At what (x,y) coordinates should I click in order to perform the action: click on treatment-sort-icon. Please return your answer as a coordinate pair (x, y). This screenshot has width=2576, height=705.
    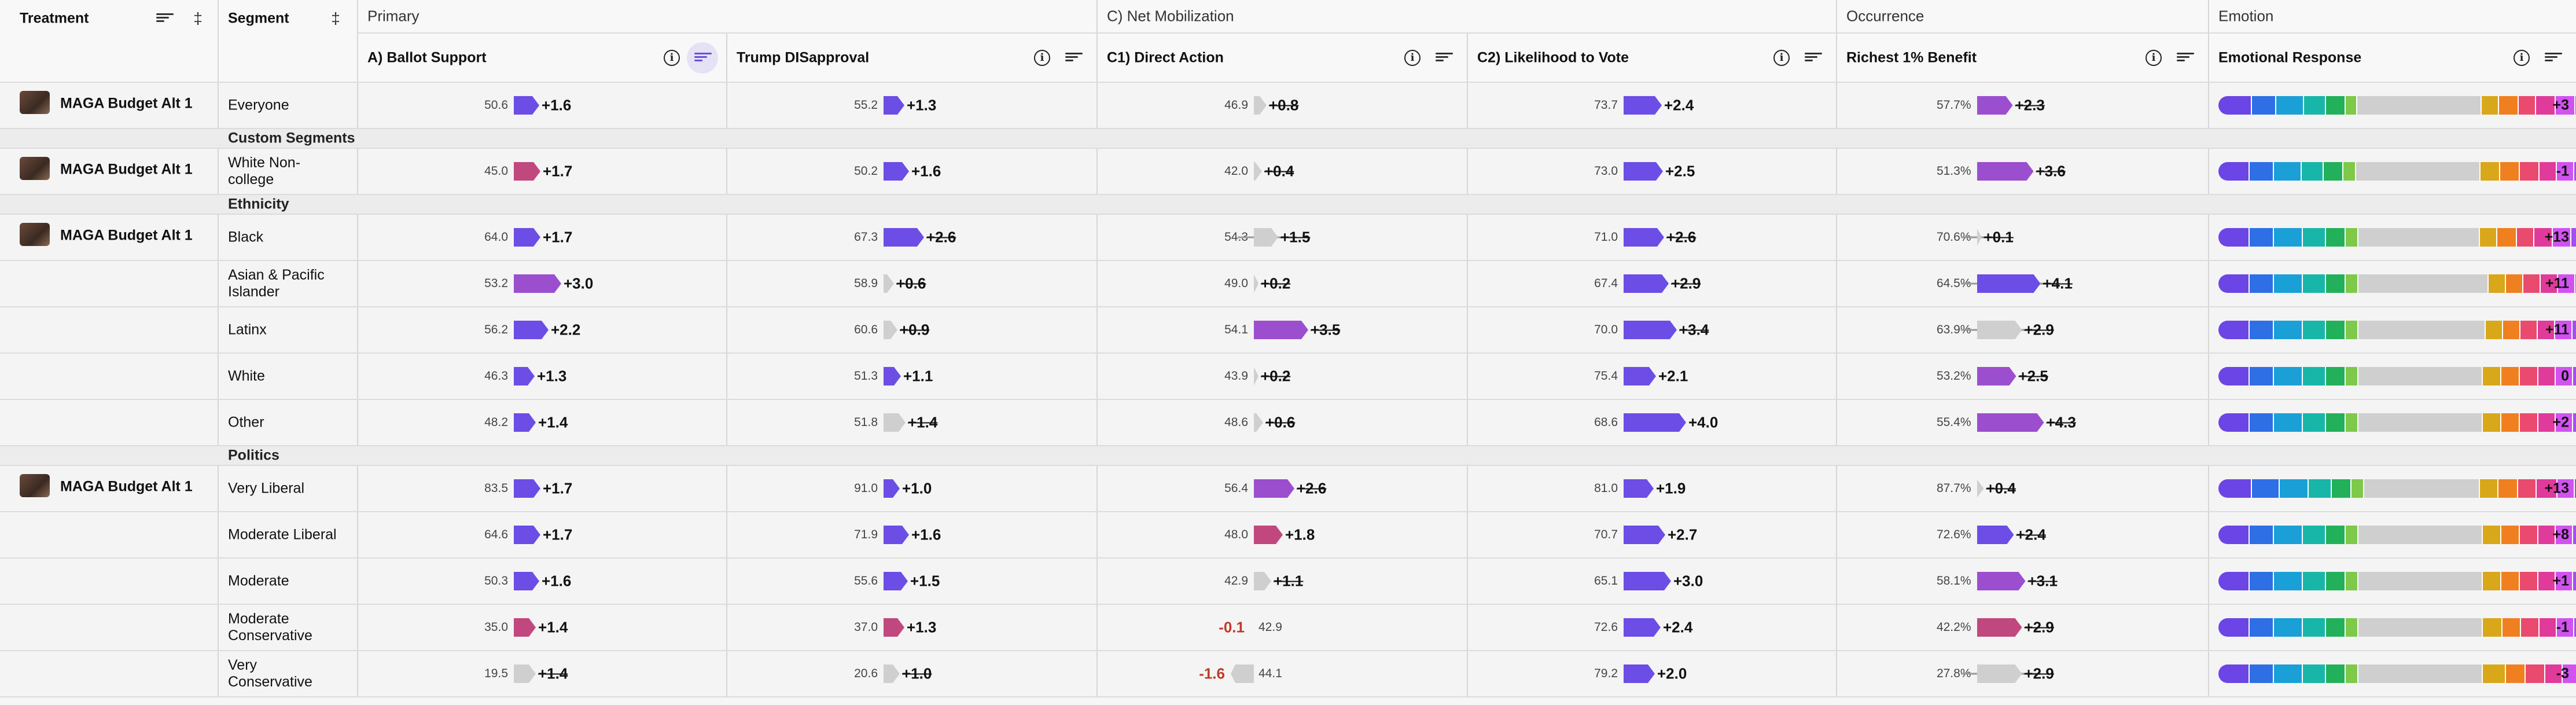
    Looking at the image, I should click on (165, 18).